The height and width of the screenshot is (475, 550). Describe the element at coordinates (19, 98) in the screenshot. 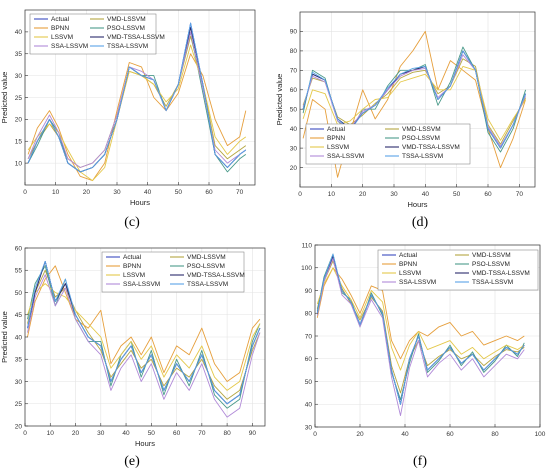

I see `y-tick-label: 25` at that location.